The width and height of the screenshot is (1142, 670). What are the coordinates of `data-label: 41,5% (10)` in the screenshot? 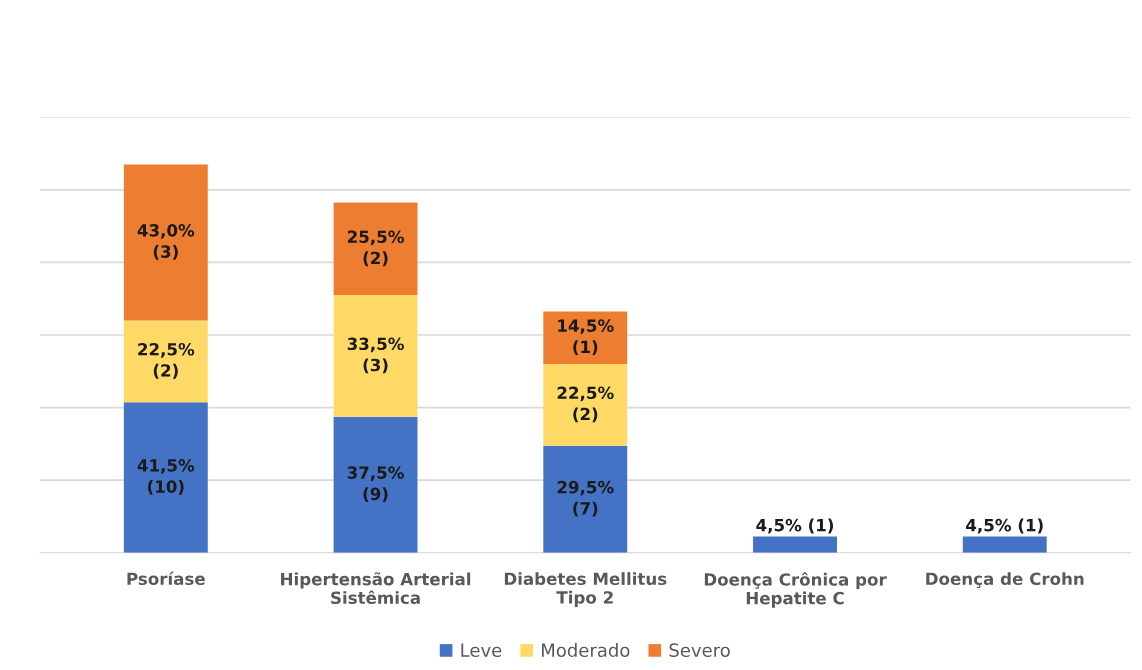 It's located at (166, 477).